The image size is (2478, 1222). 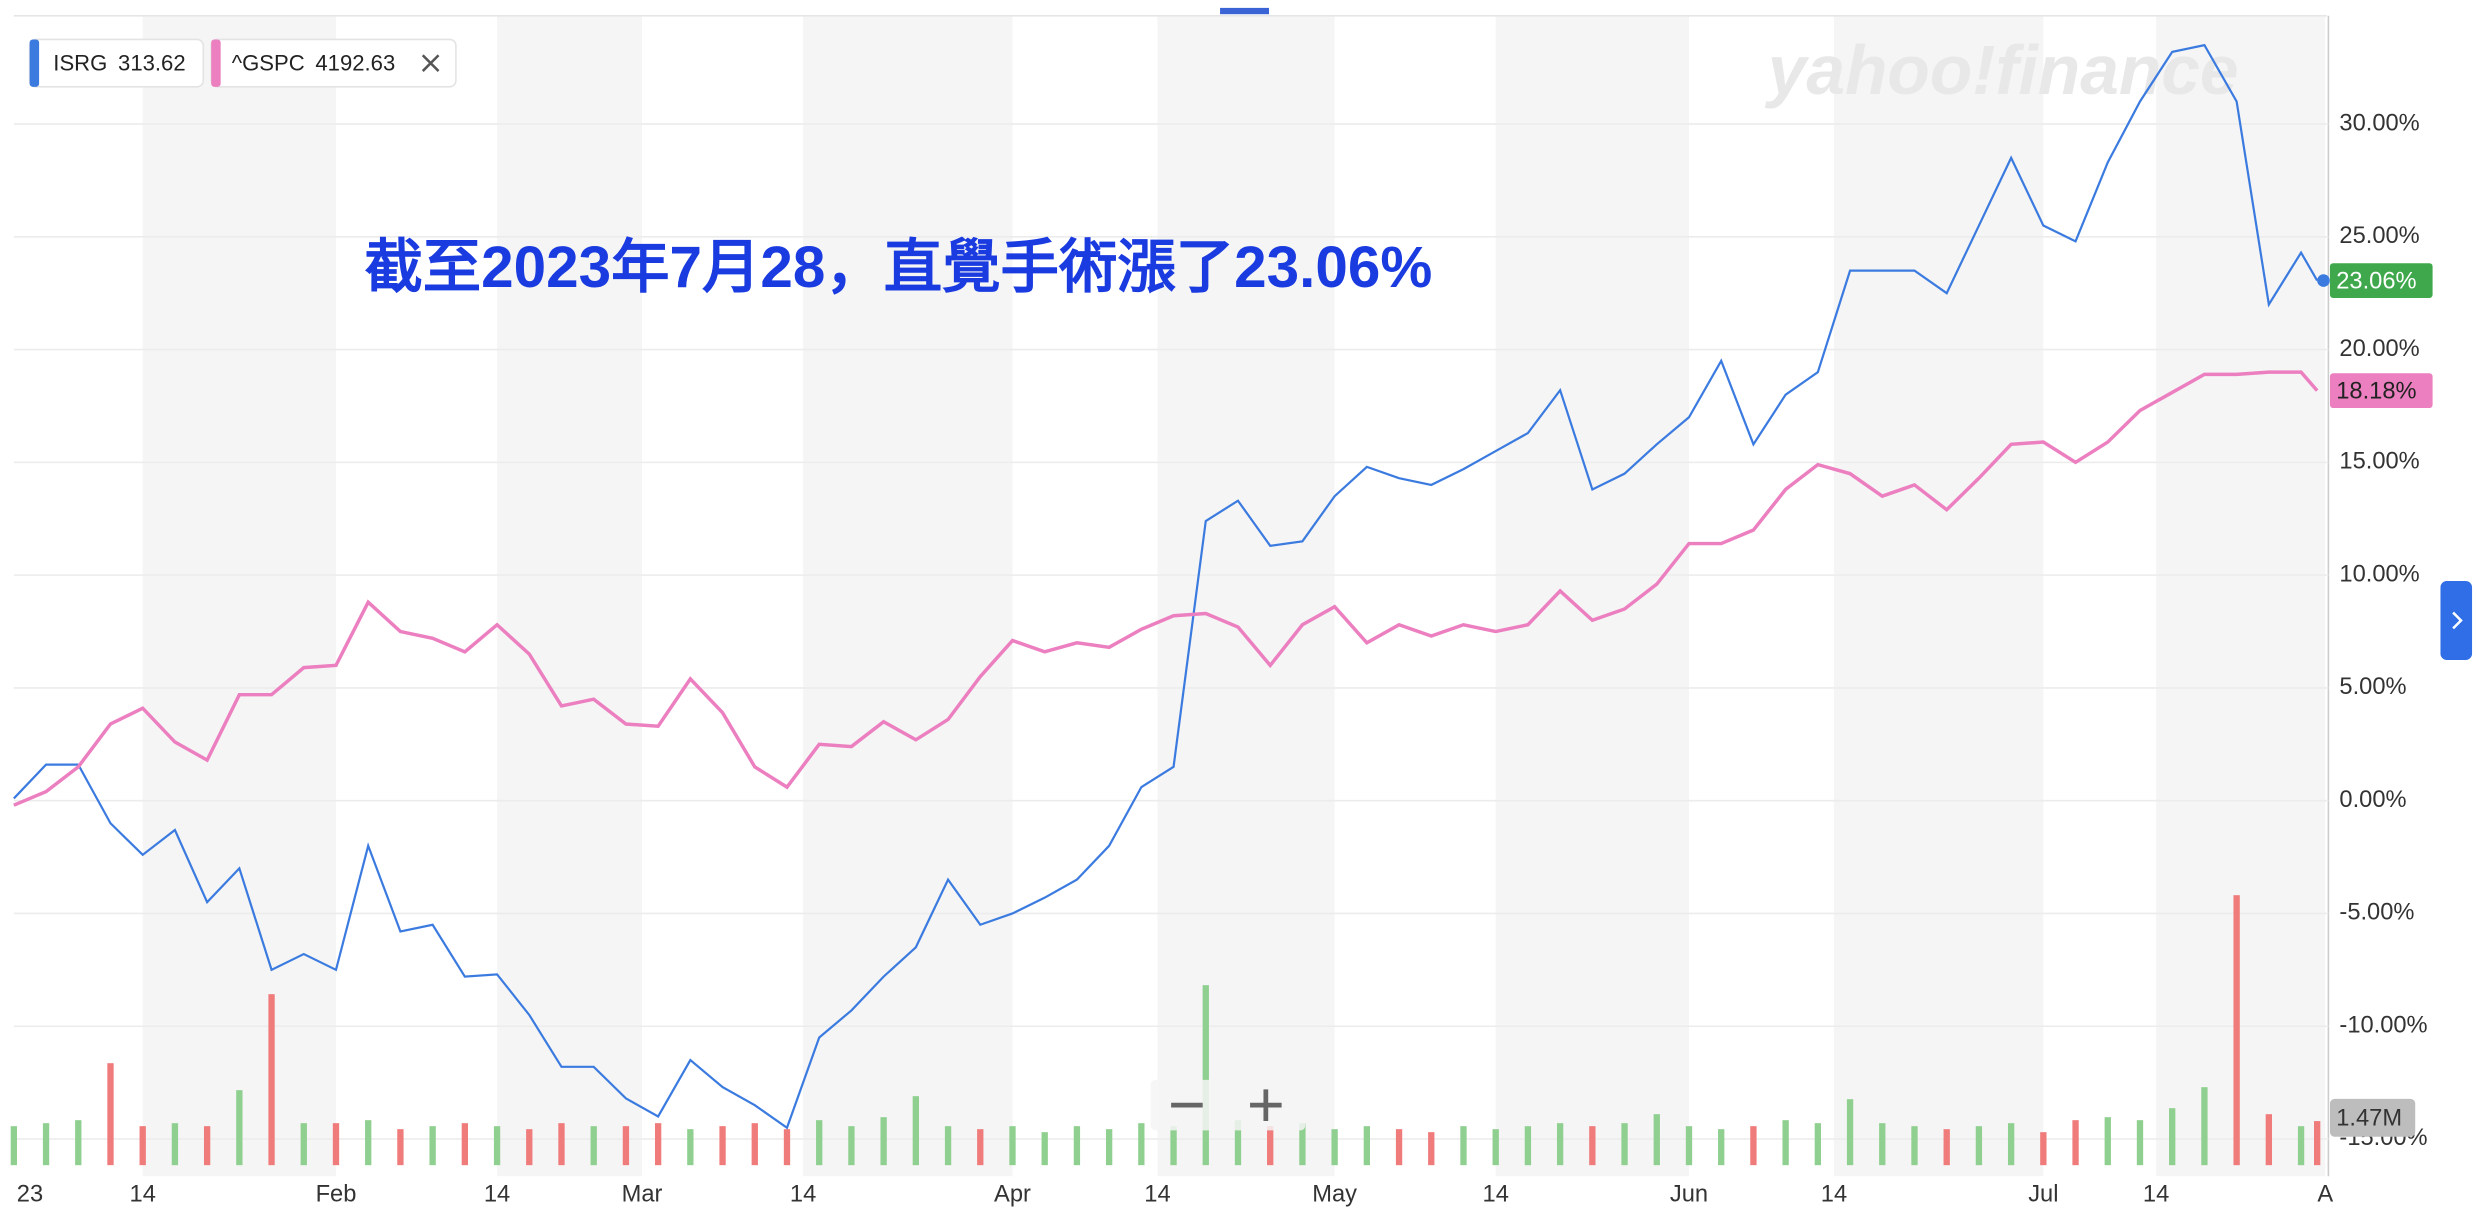 I want to click on legend-price: 4192.63, so click(x=355, y=63).